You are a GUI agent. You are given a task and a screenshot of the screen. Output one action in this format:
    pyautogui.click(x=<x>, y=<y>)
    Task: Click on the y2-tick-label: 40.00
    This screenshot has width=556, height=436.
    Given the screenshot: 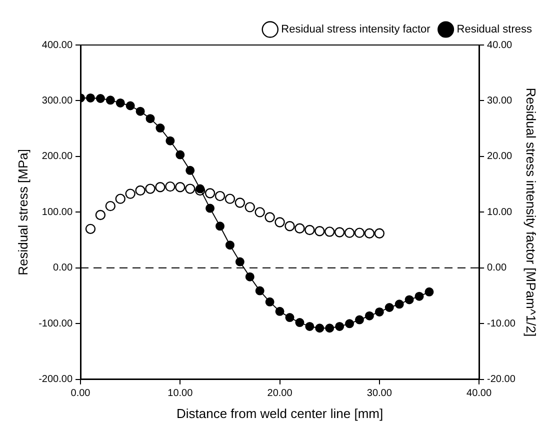 What is the action you would take?
    pyautogui.click(x=500, y=45)
    